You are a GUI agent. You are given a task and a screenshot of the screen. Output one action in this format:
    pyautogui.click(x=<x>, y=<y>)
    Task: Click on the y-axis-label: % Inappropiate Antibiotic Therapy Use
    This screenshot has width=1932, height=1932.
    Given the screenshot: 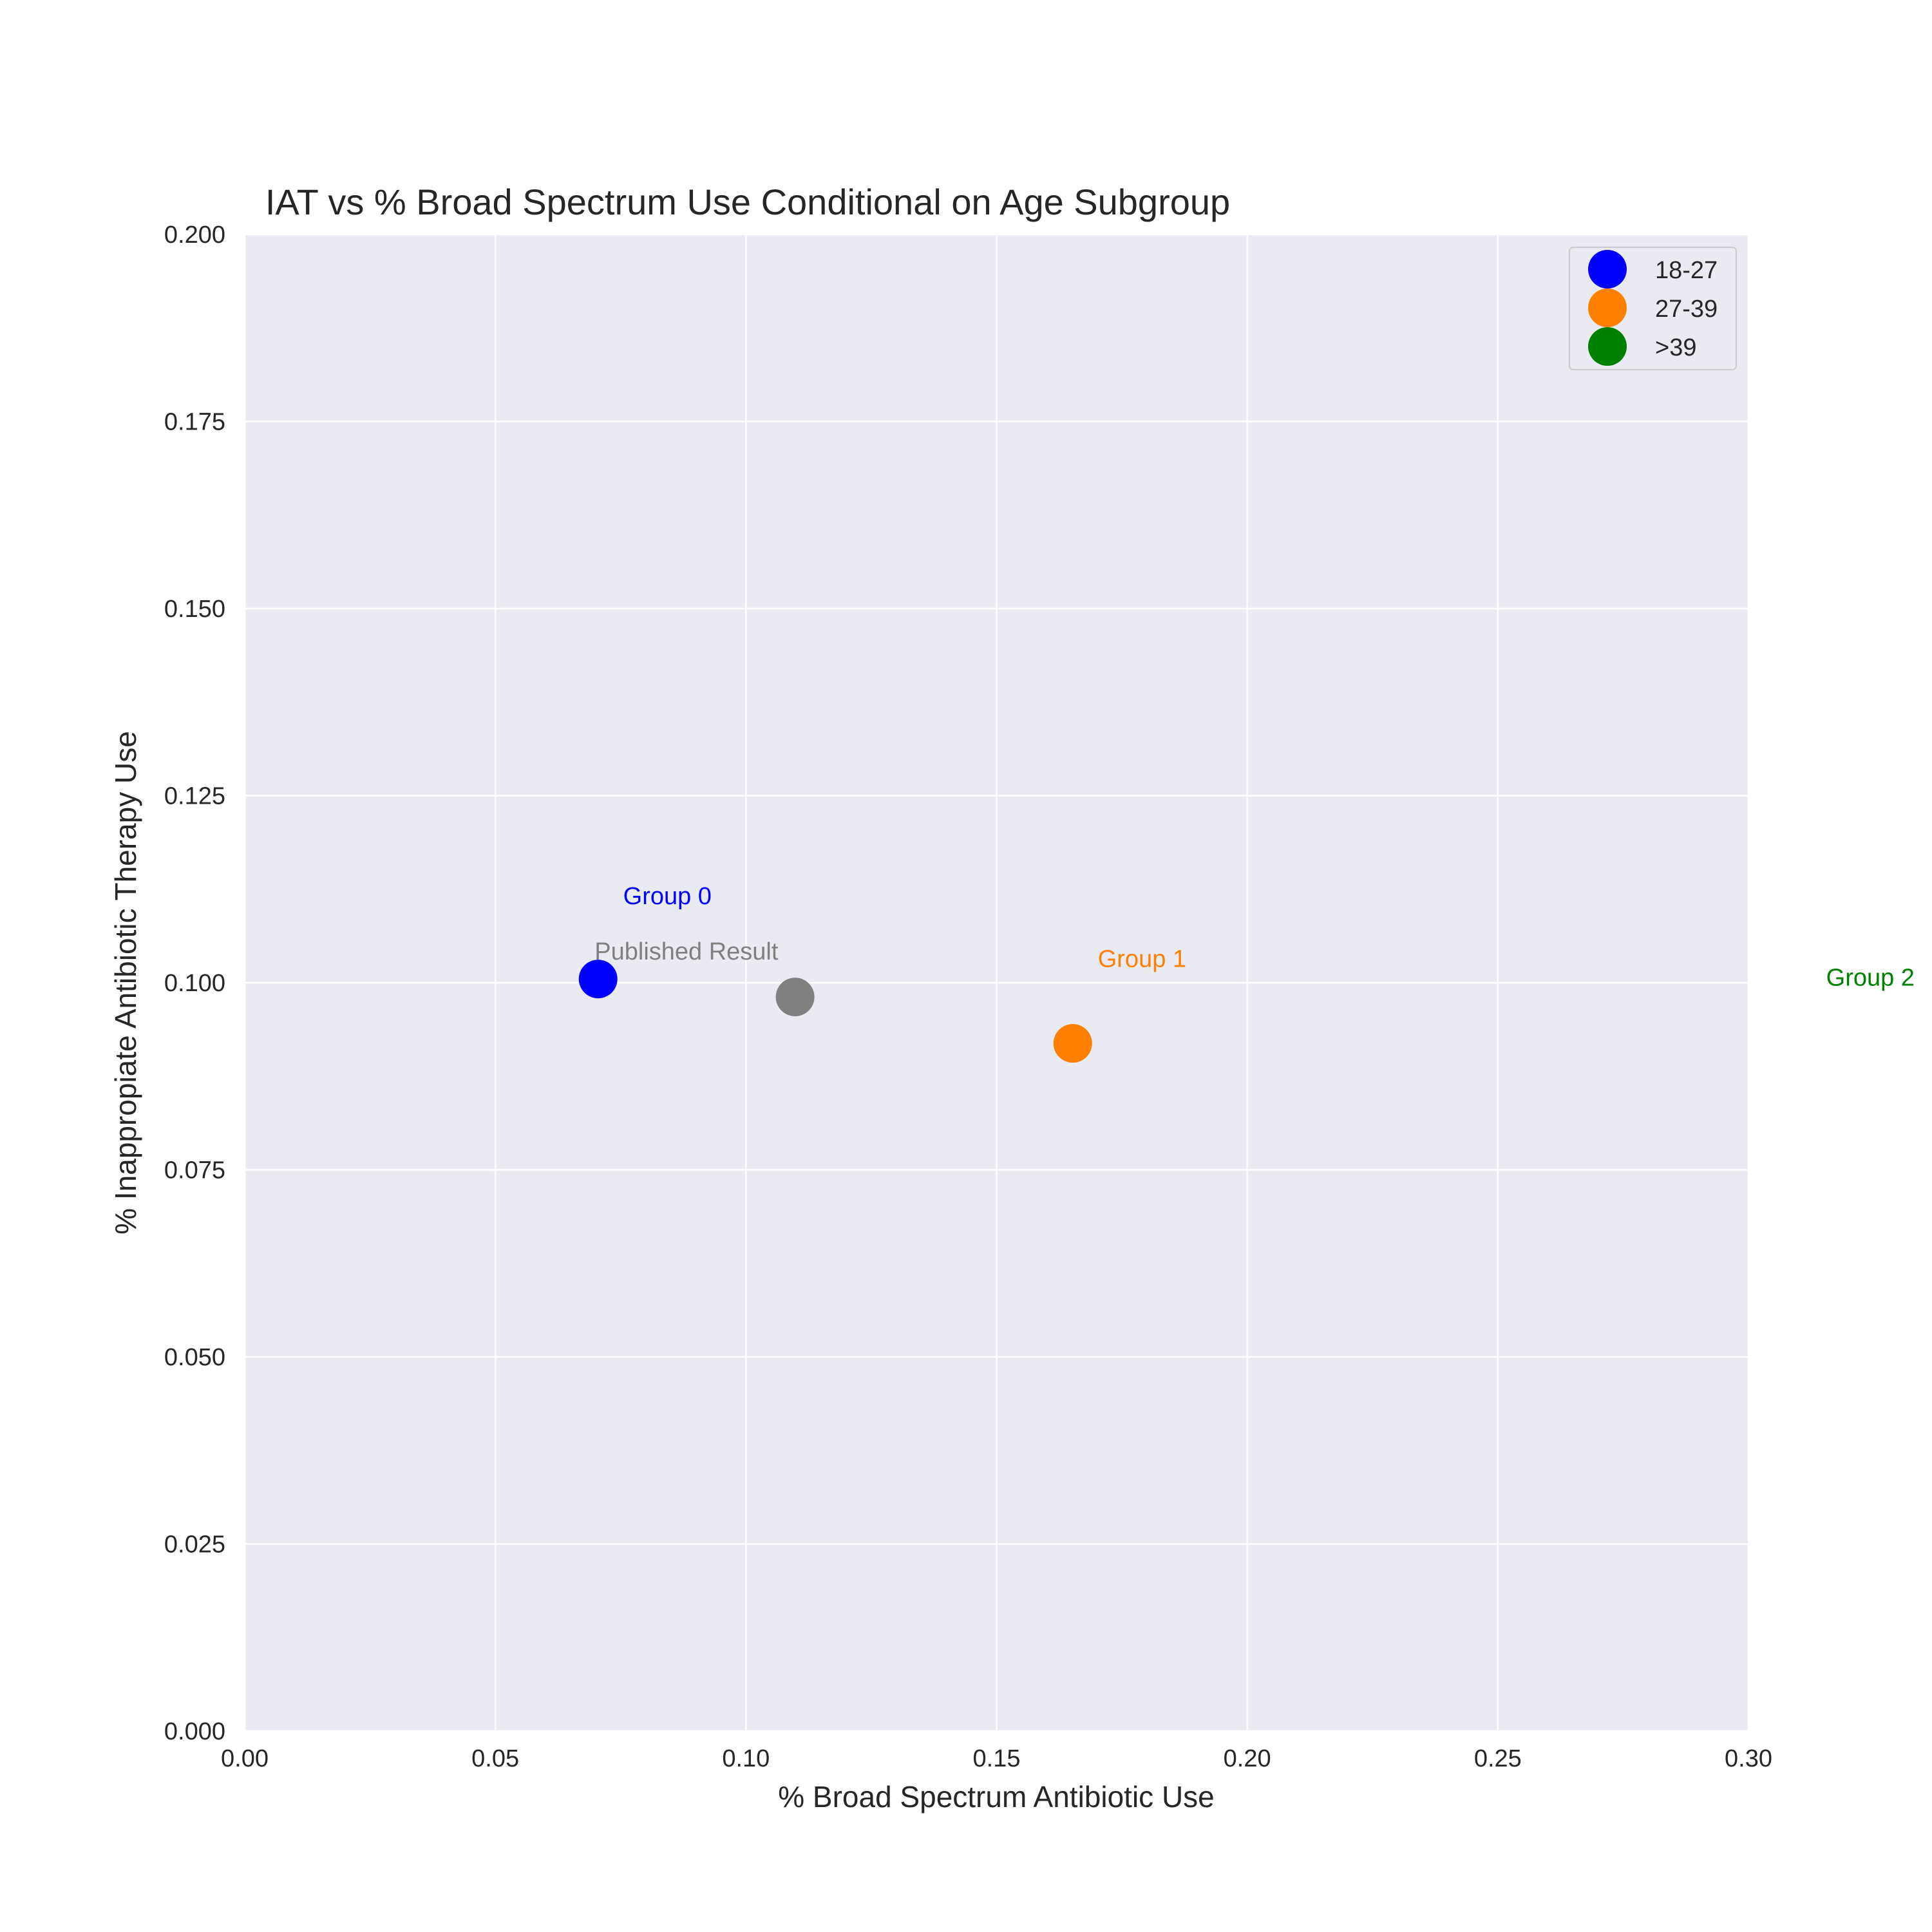 What is the action you would take?
    pyautogui.click(x=125, y=983)
    